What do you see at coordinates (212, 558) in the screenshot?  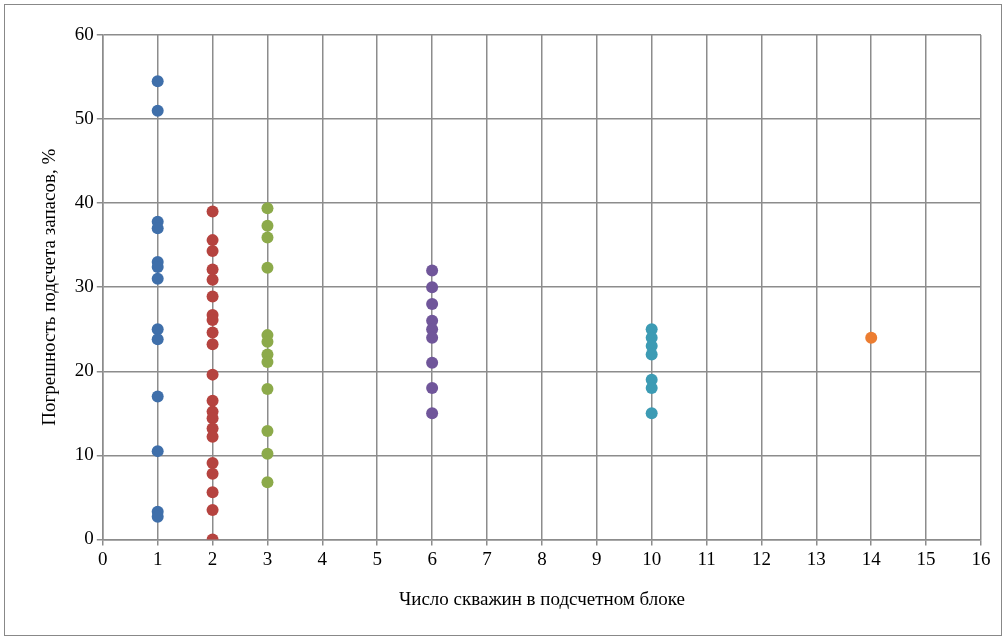 I see `x-tick-label: 2` at bounding box center [212, 558].